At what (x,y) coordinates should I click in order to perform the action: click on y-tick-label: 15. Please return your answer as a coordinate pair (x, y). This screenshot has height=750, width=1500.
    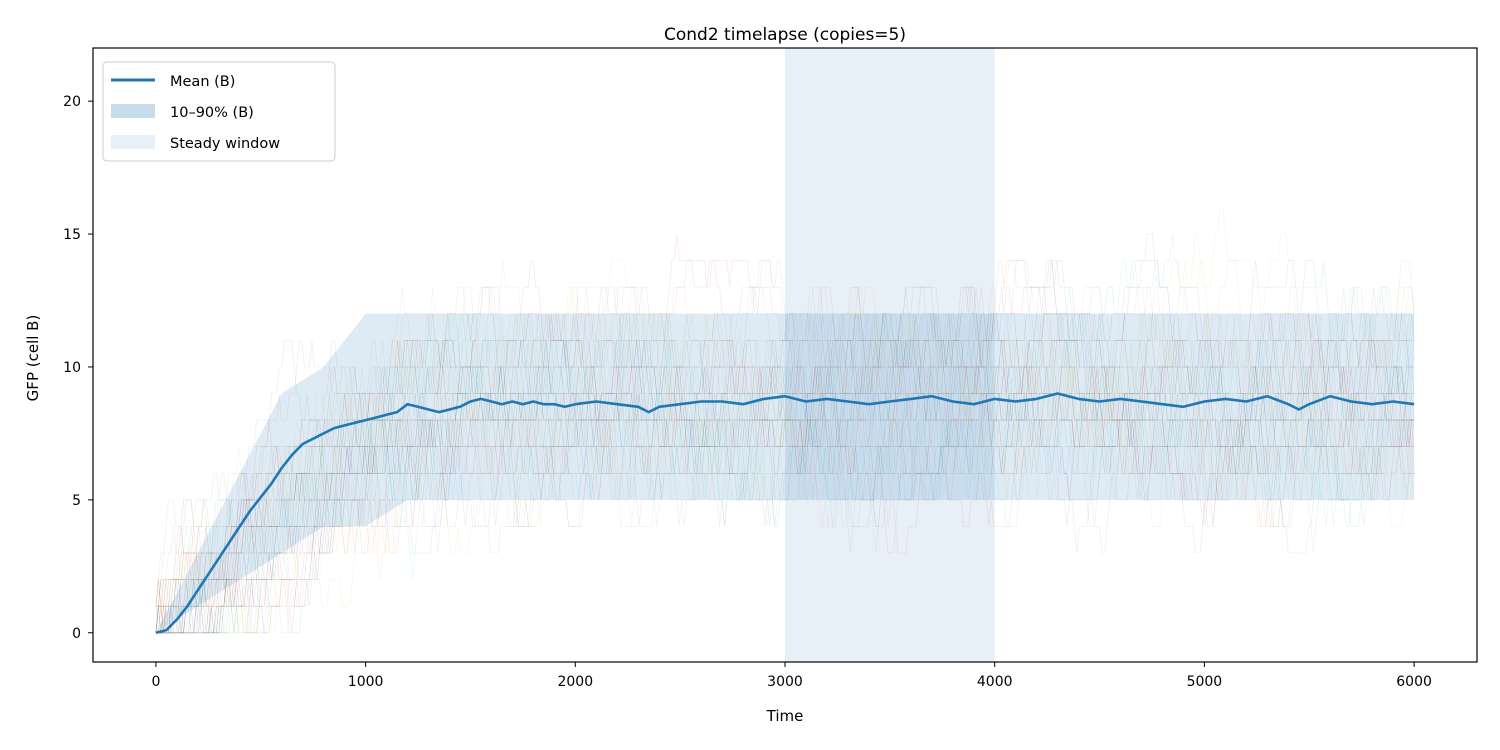
    Looking at the image, I should click on (72, 235).